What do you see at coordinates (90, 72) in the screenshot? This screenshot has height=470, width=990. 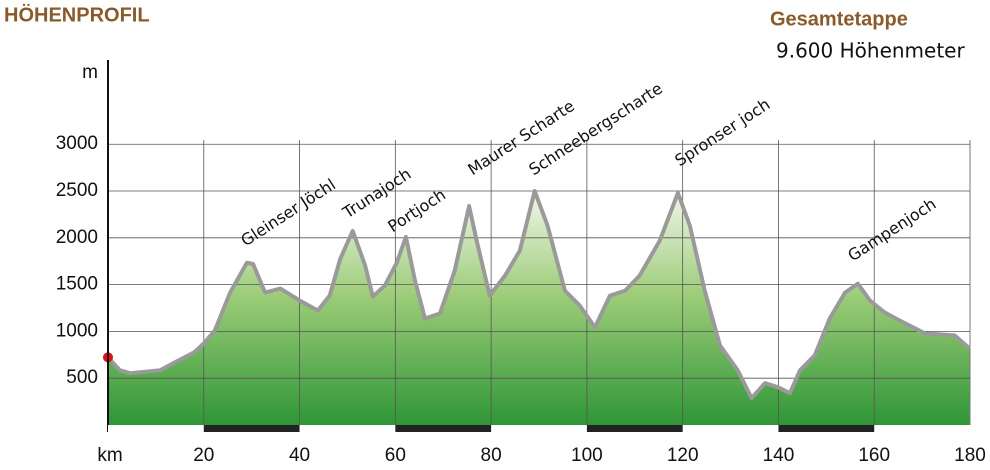 I see `y-axis-label: m` at bounding box center [90, 72].